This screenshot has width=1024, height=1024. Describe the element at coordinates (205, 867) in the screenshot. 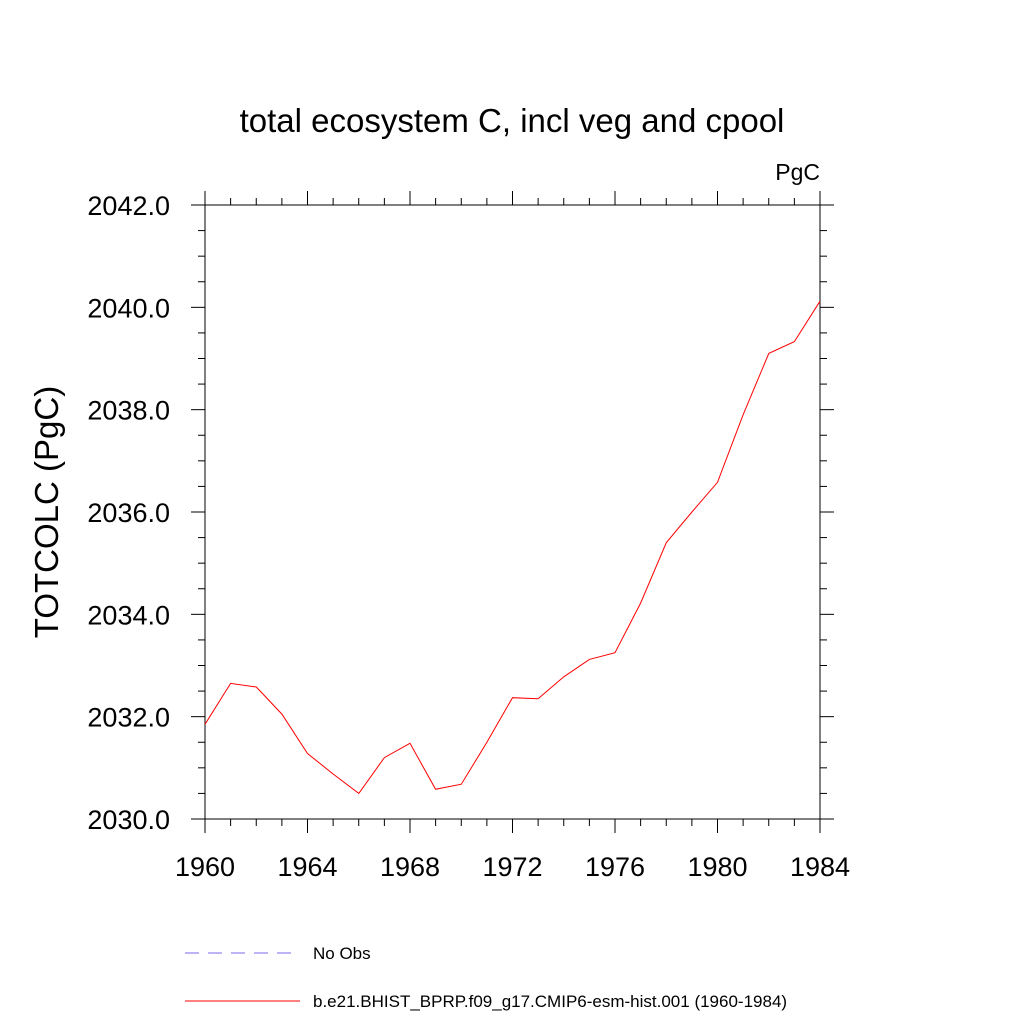

I see `x-tick-label: 1960` at that location.